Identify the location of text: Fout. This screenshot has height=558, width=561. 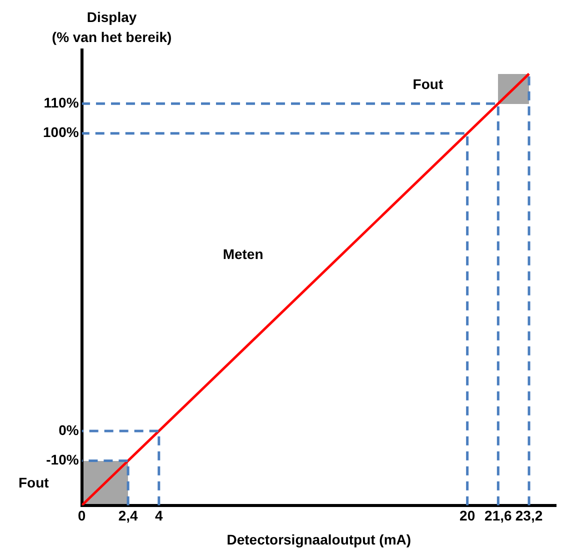
(34, 482).